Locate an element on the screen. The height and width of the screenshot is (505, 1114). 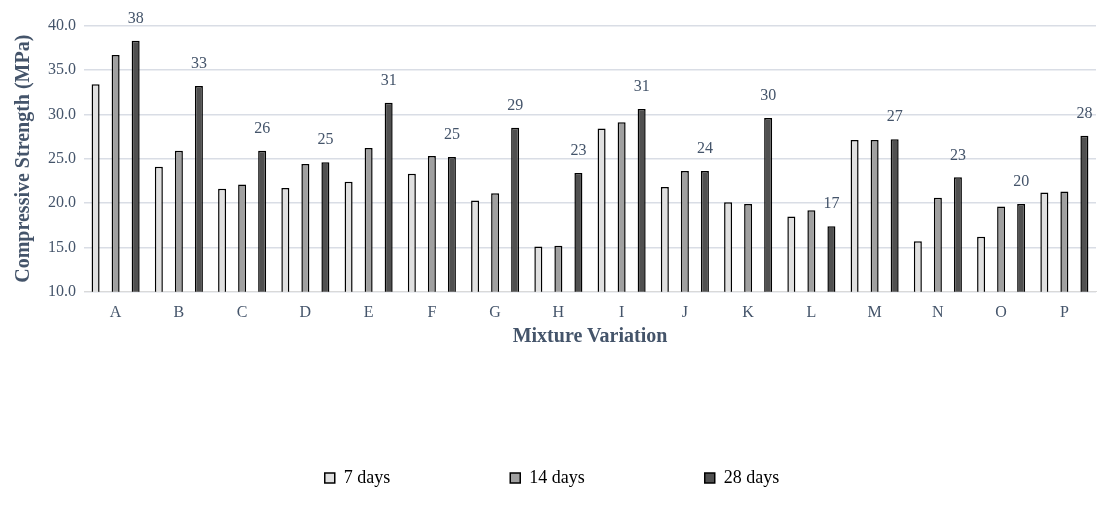
text: 25.0 is located at coordinates (62, 157).